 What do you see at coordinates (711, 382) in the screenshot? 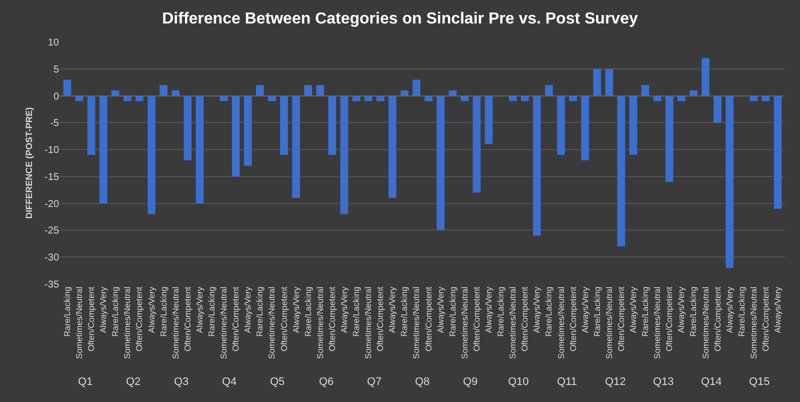
I see `text: Q14` at bounding box center [711, 382].